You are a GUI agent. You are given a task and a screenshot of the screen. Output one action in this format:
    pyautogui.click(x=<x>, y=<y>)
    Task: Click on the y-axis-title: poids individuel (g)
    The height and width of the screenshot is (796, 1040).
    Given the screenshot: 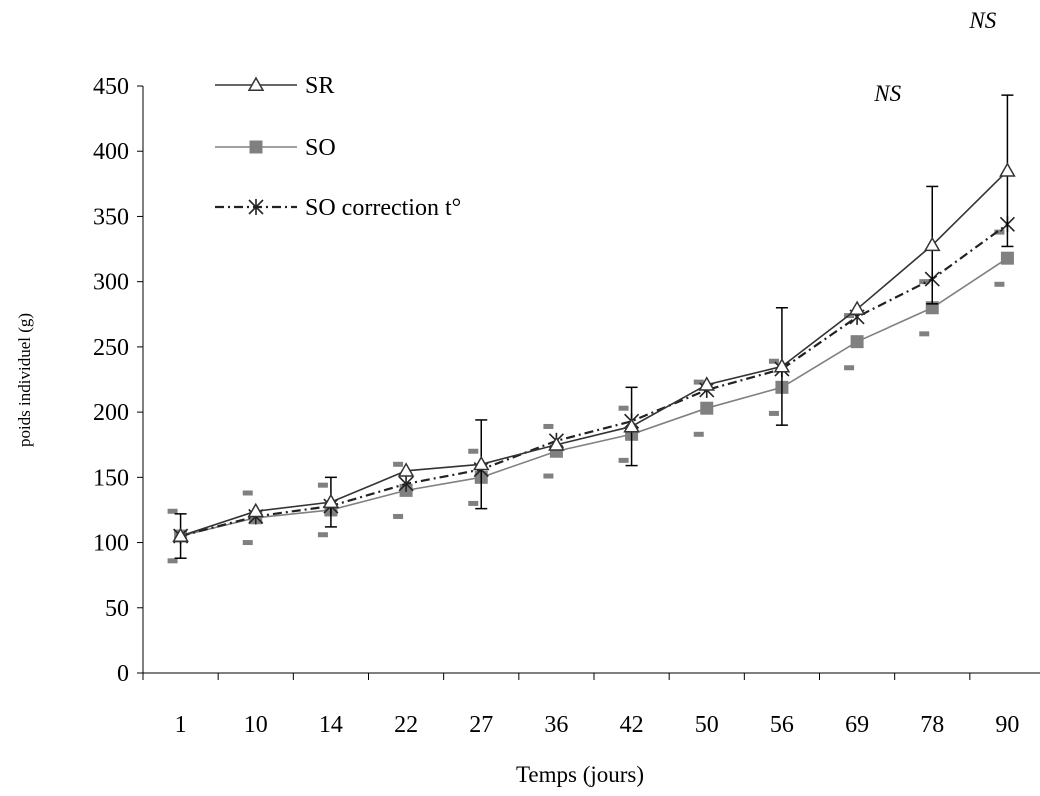 What is the action you would take?
    pyautogui.click(x=24, y=380)
    